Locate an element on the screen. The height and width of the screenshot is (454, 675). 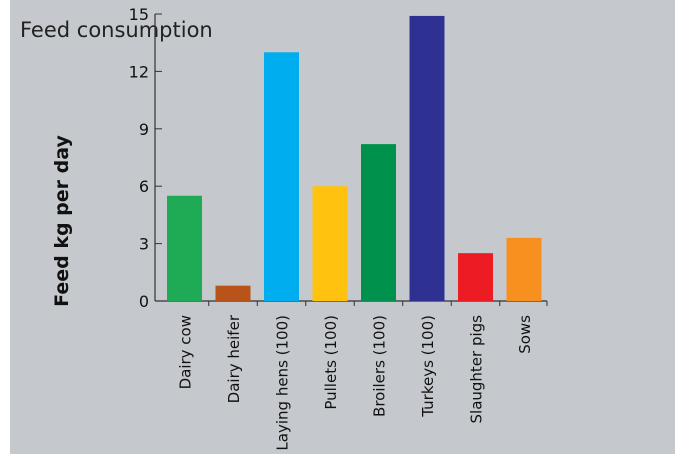
x-tick-label: Broilers (100) is located at coordinates (380, 366).